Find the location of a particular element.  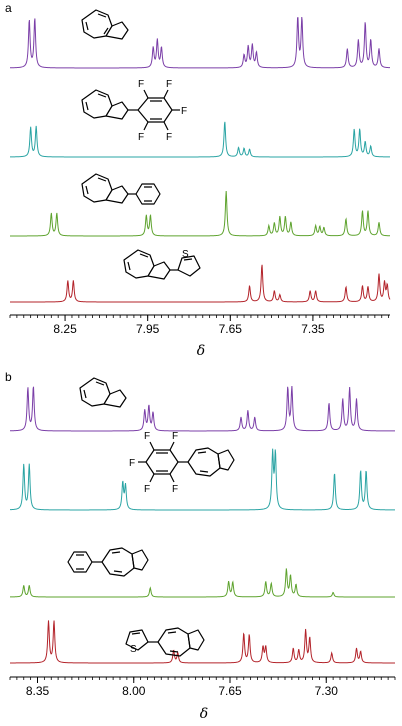

pentafluorophenyl-azulene-structure-a2: F F F F F is located at coordinates (134, 111).